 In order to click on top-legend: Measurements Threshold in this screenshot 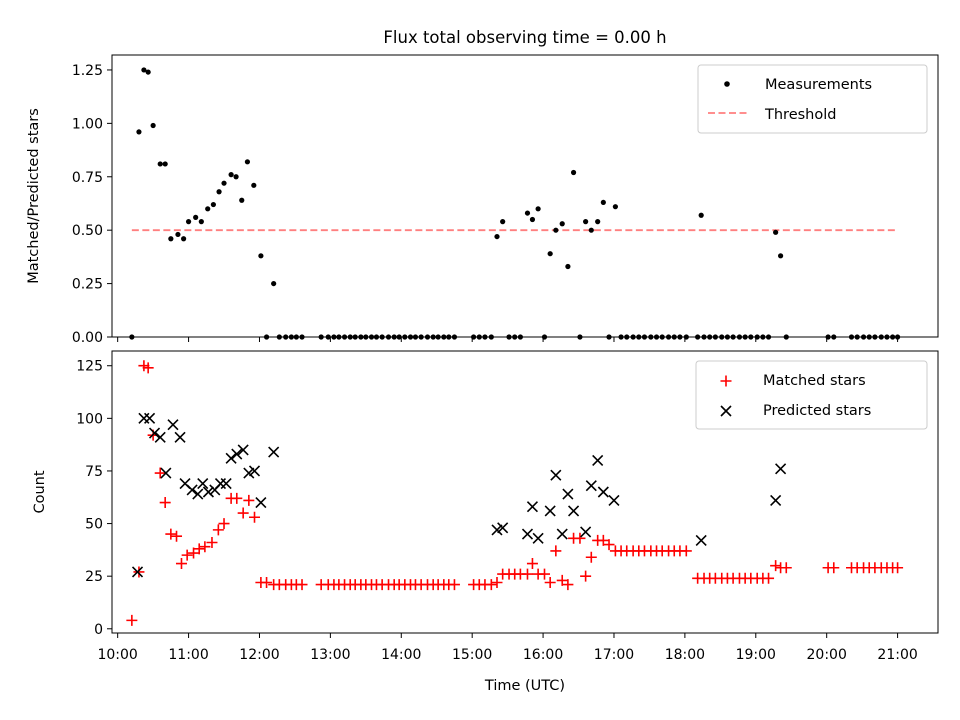, I will do `click(812, 99)`.